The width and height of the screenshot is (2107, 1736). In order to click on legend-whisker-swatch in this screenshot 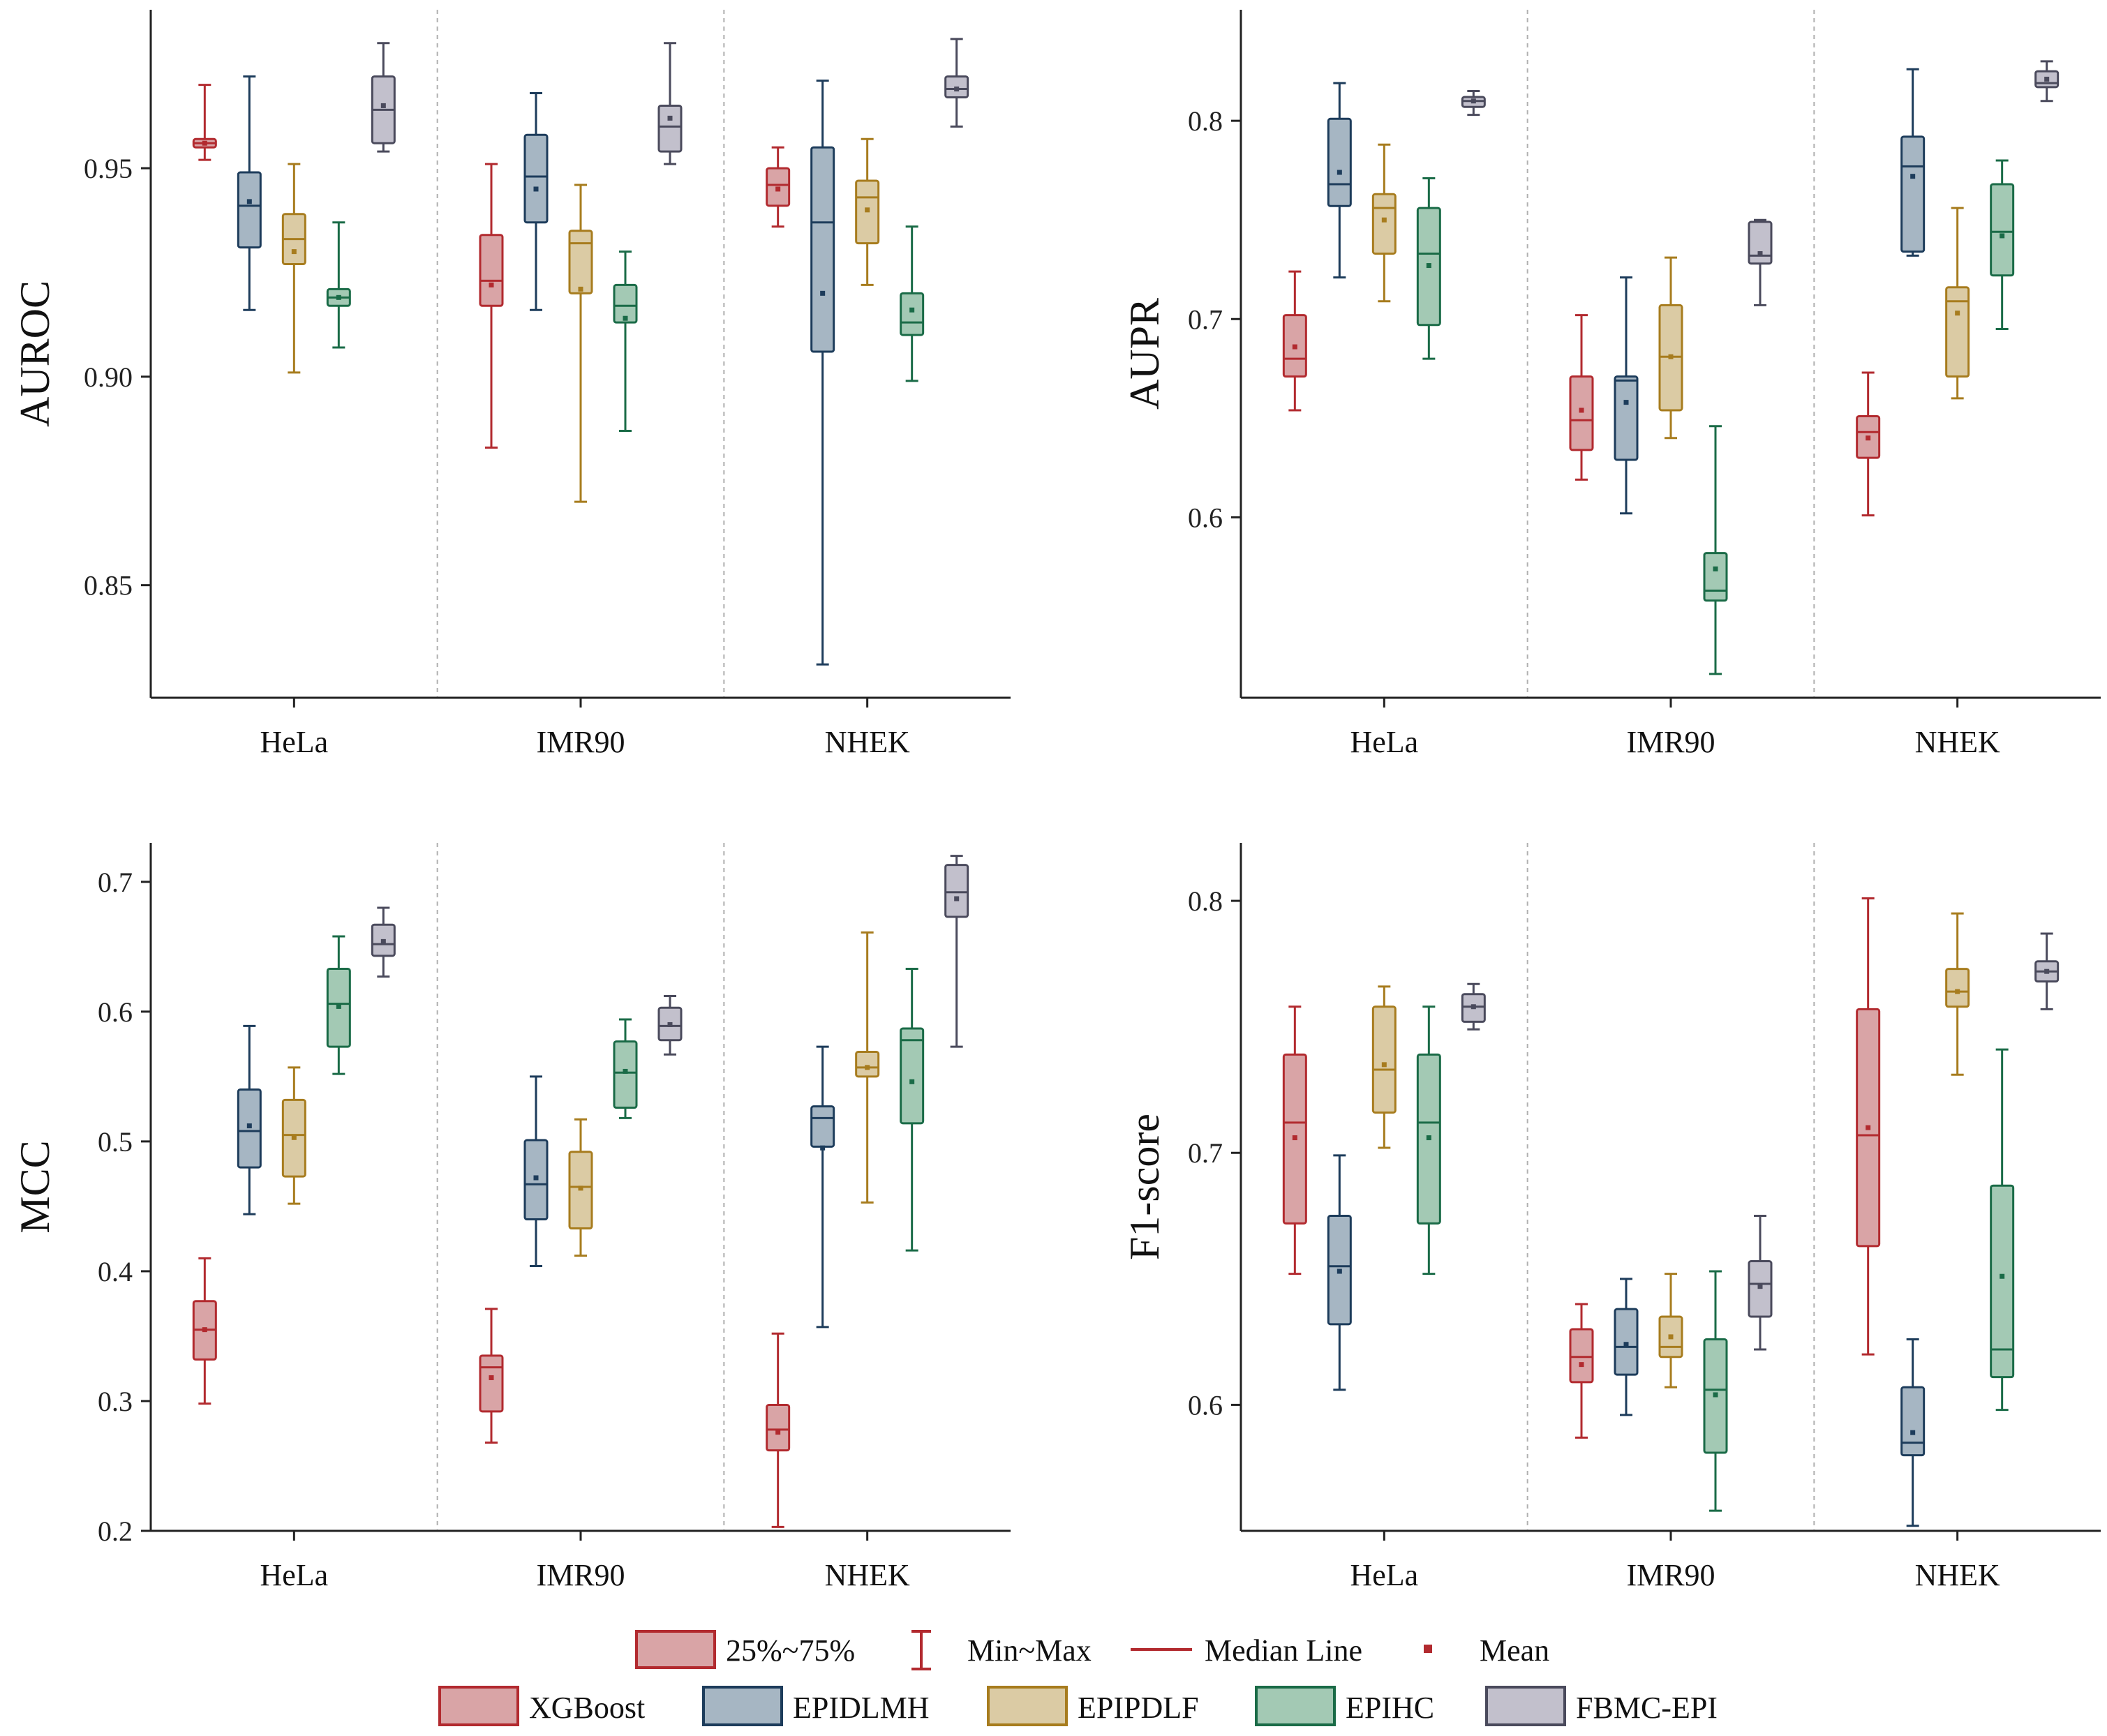, I will do `click(921, 1650)`.